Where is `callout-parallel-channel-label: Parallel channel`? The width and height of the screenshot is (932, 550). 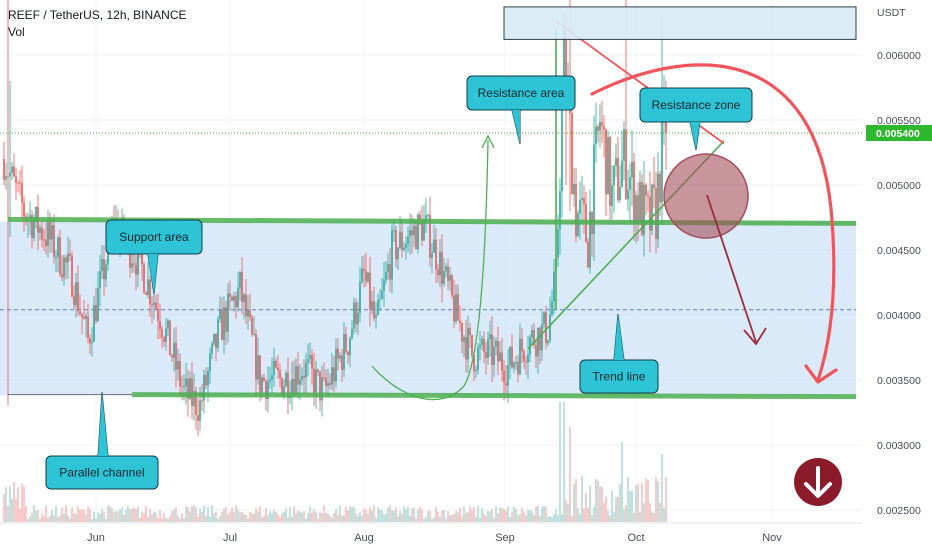
callout-parallel-channel-label: Parallel channel is located at coordinates (101, 473).